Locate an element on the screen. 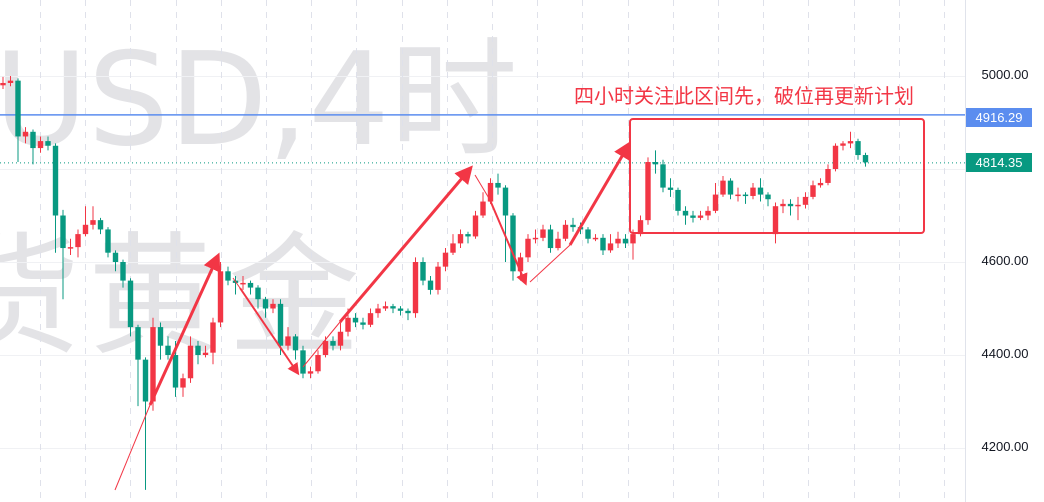 The height and width of the screenshot is (502, 1044). y-tick-label: 4200.00 is located at coordinates (1005, 446).